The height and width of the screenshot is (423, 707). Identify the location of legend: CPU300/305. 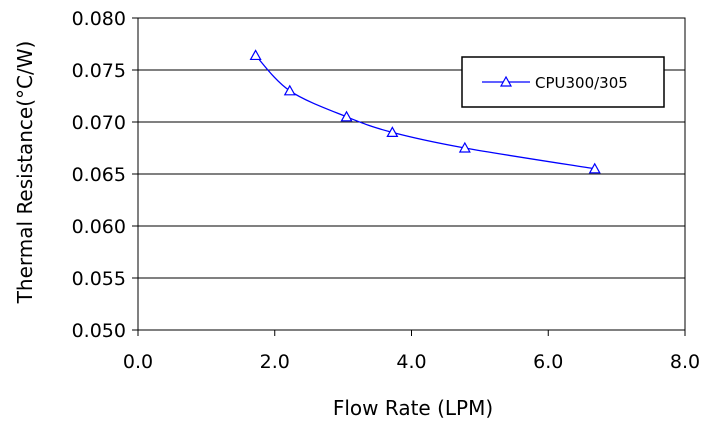
(563, 82).